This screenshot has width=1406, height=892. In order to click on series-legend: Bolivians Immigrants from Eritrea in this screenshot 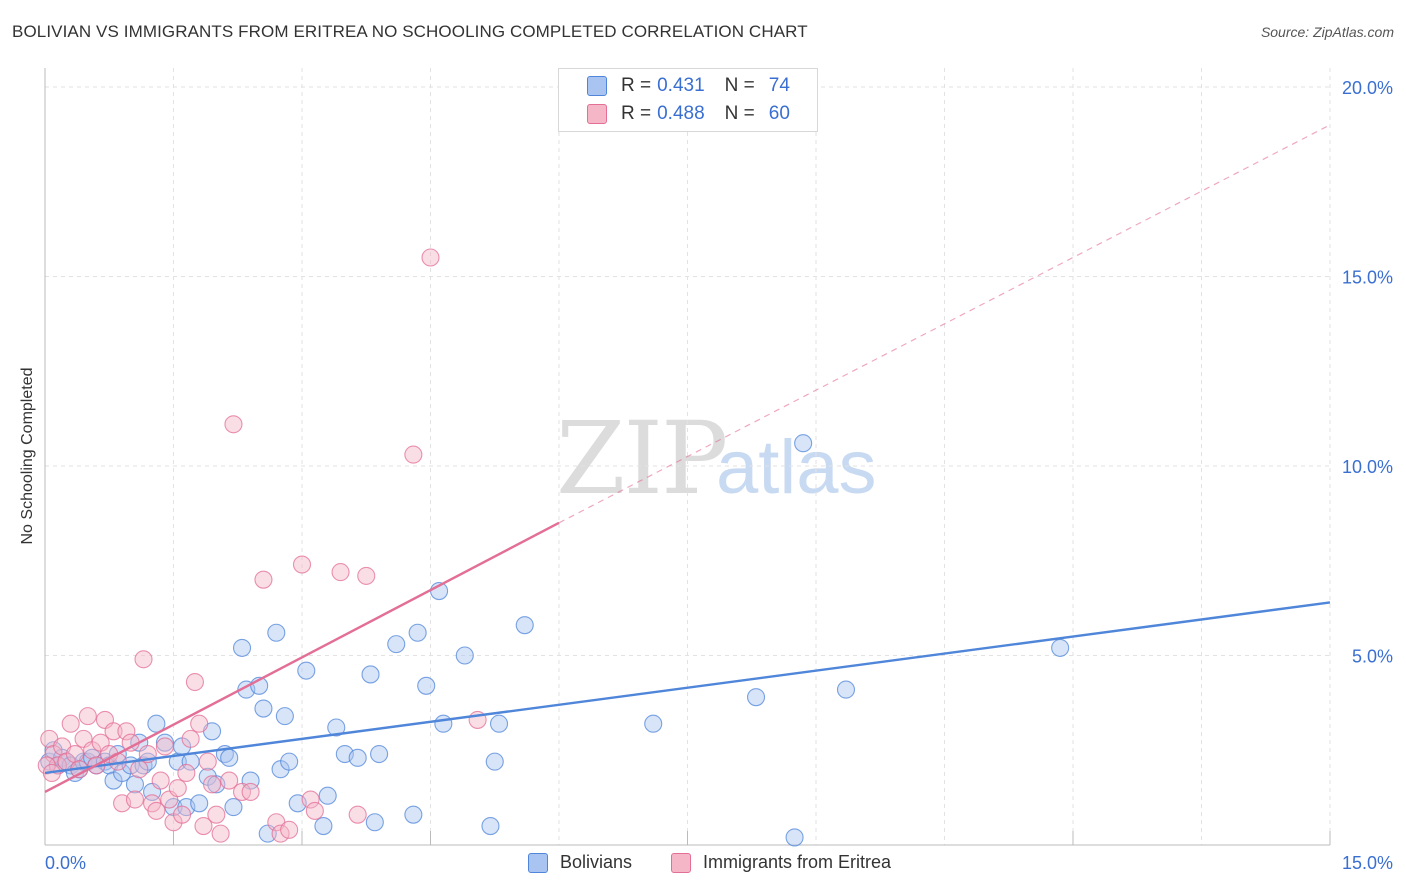, I will do `click(703, 864)`.